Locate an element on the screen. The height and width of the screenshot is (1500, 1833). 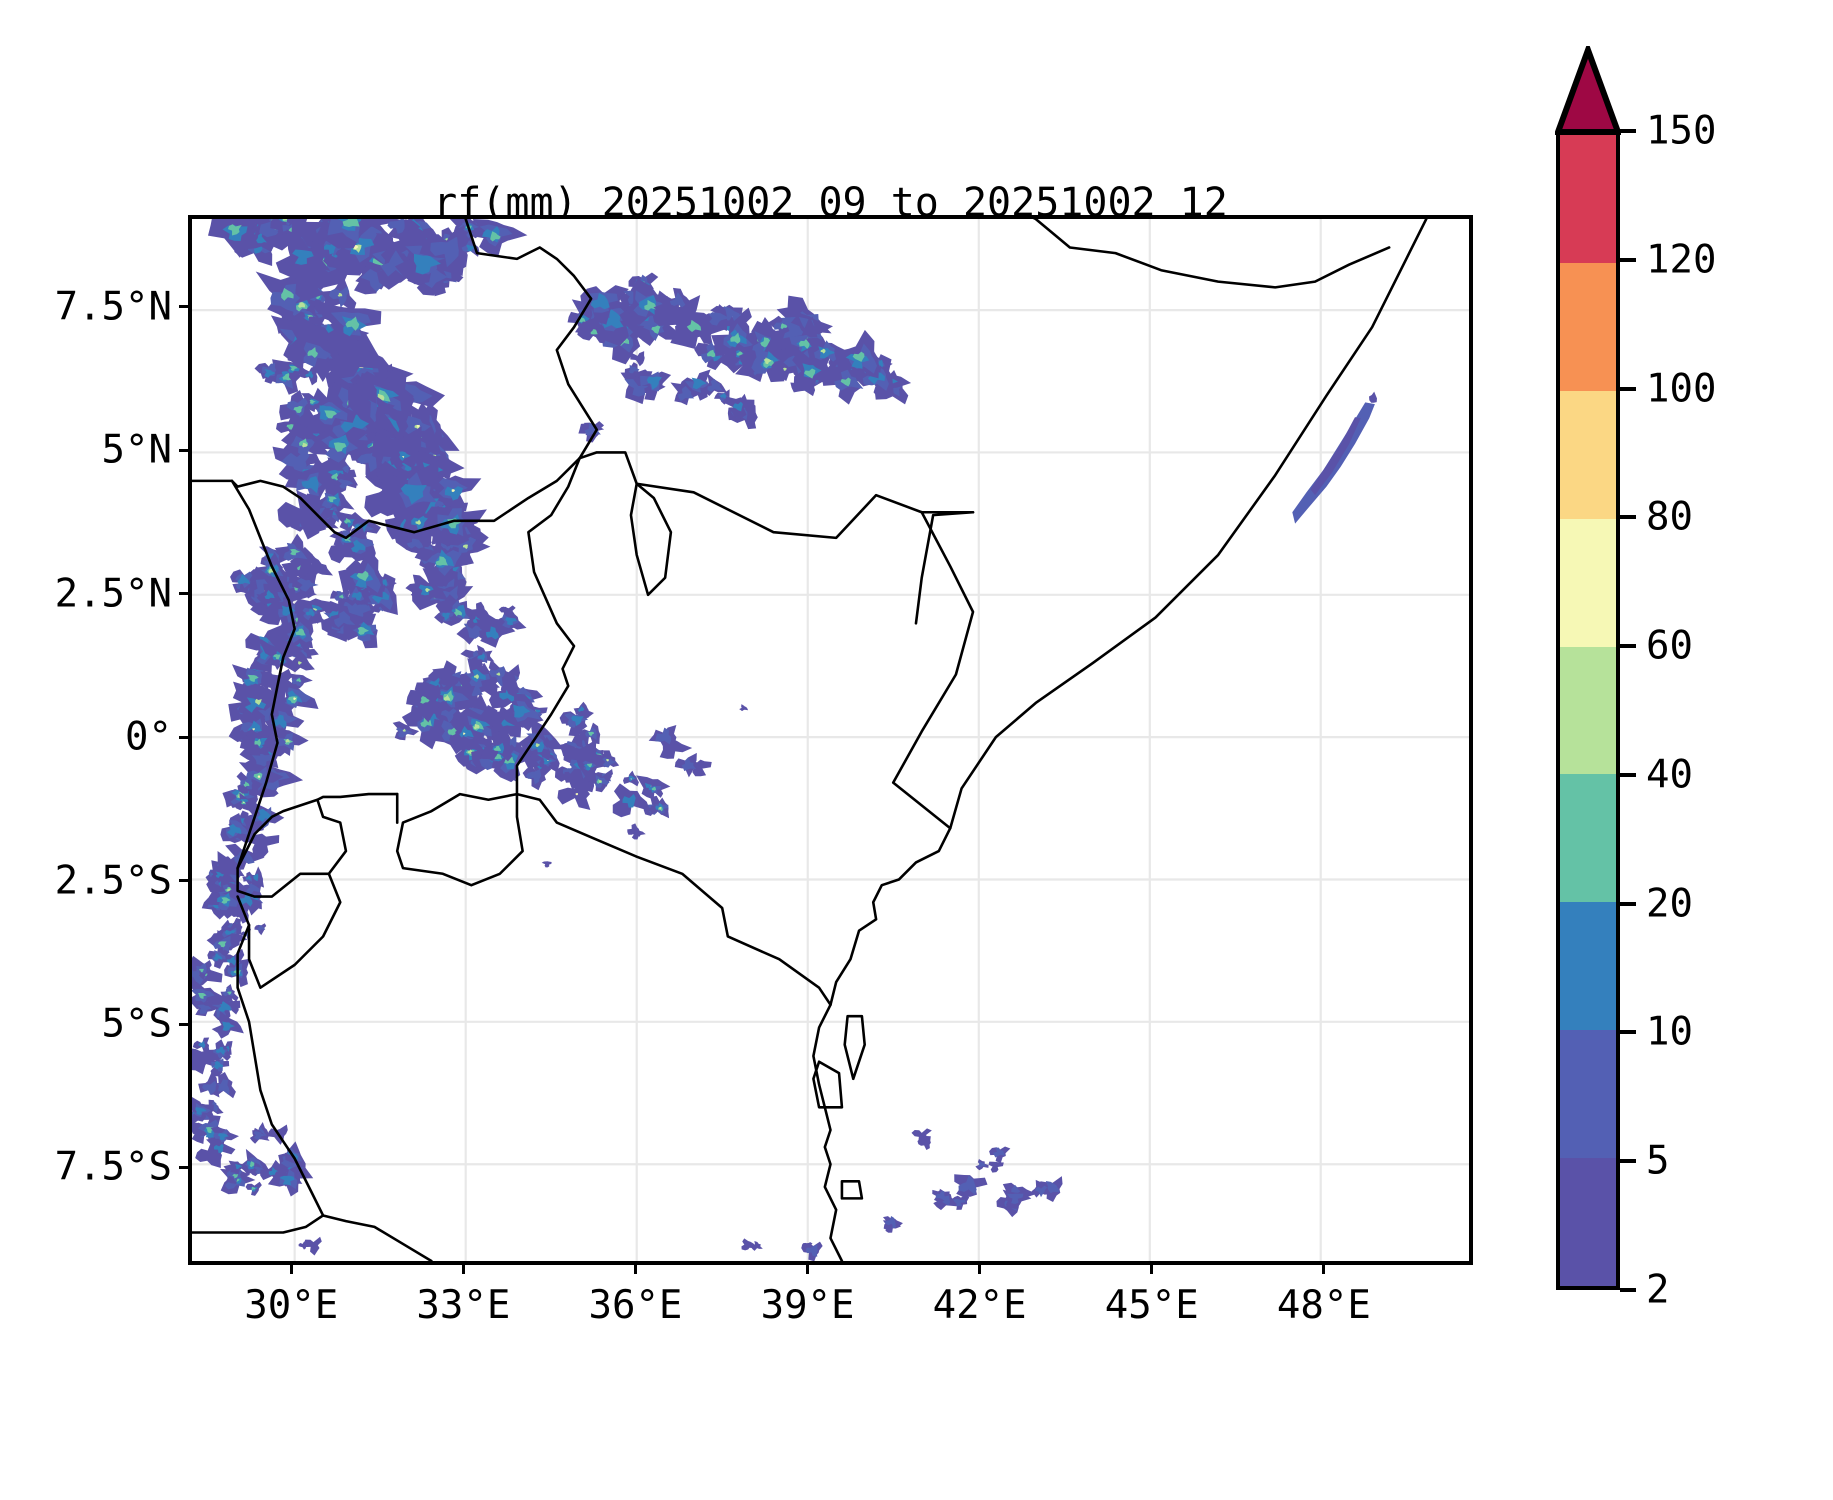
colorbar-over-arrow is located at coordinates (1588, 90).